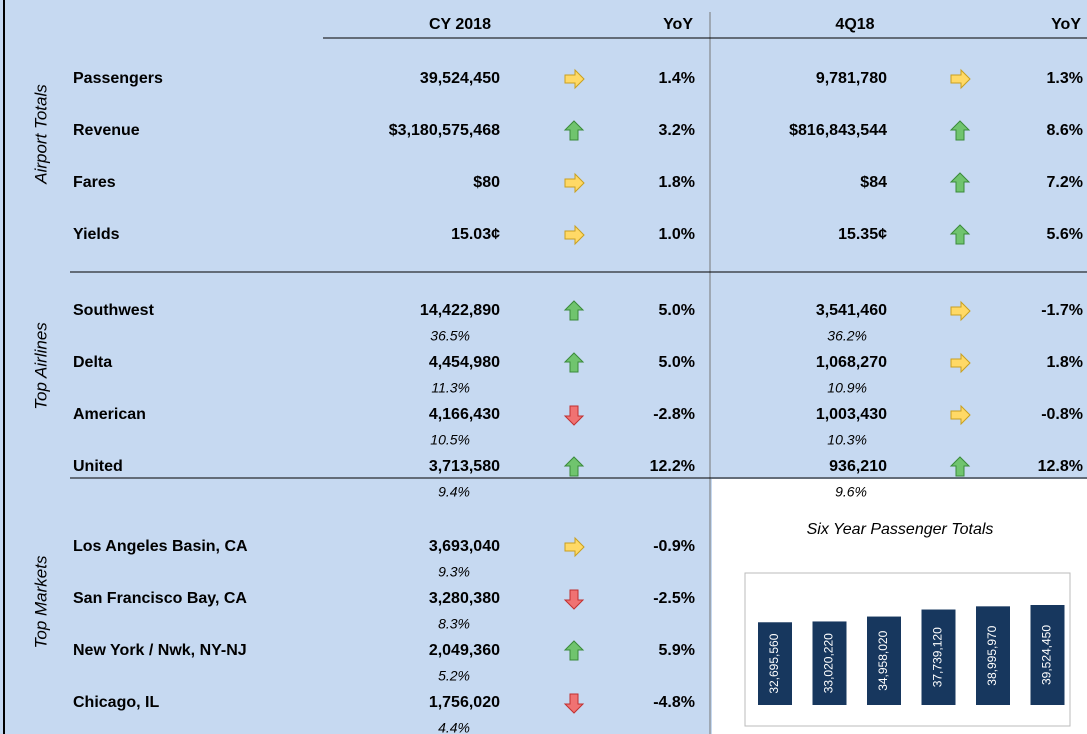  Describe the element at coordinates (450, 336) in the screenshot. I see `cy-share: 36.5%` at that location.